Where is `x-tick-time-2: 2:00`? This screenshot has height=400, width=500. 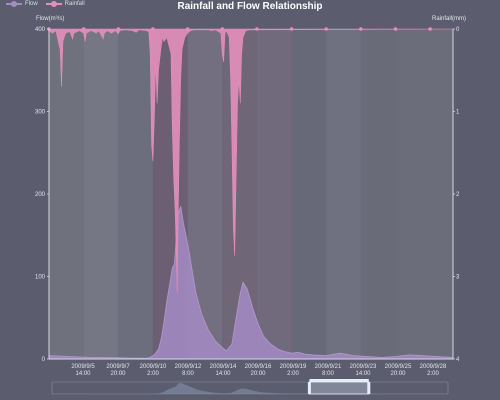
x-tick-time-2: 2:00 is located at coordinates (153, 374).